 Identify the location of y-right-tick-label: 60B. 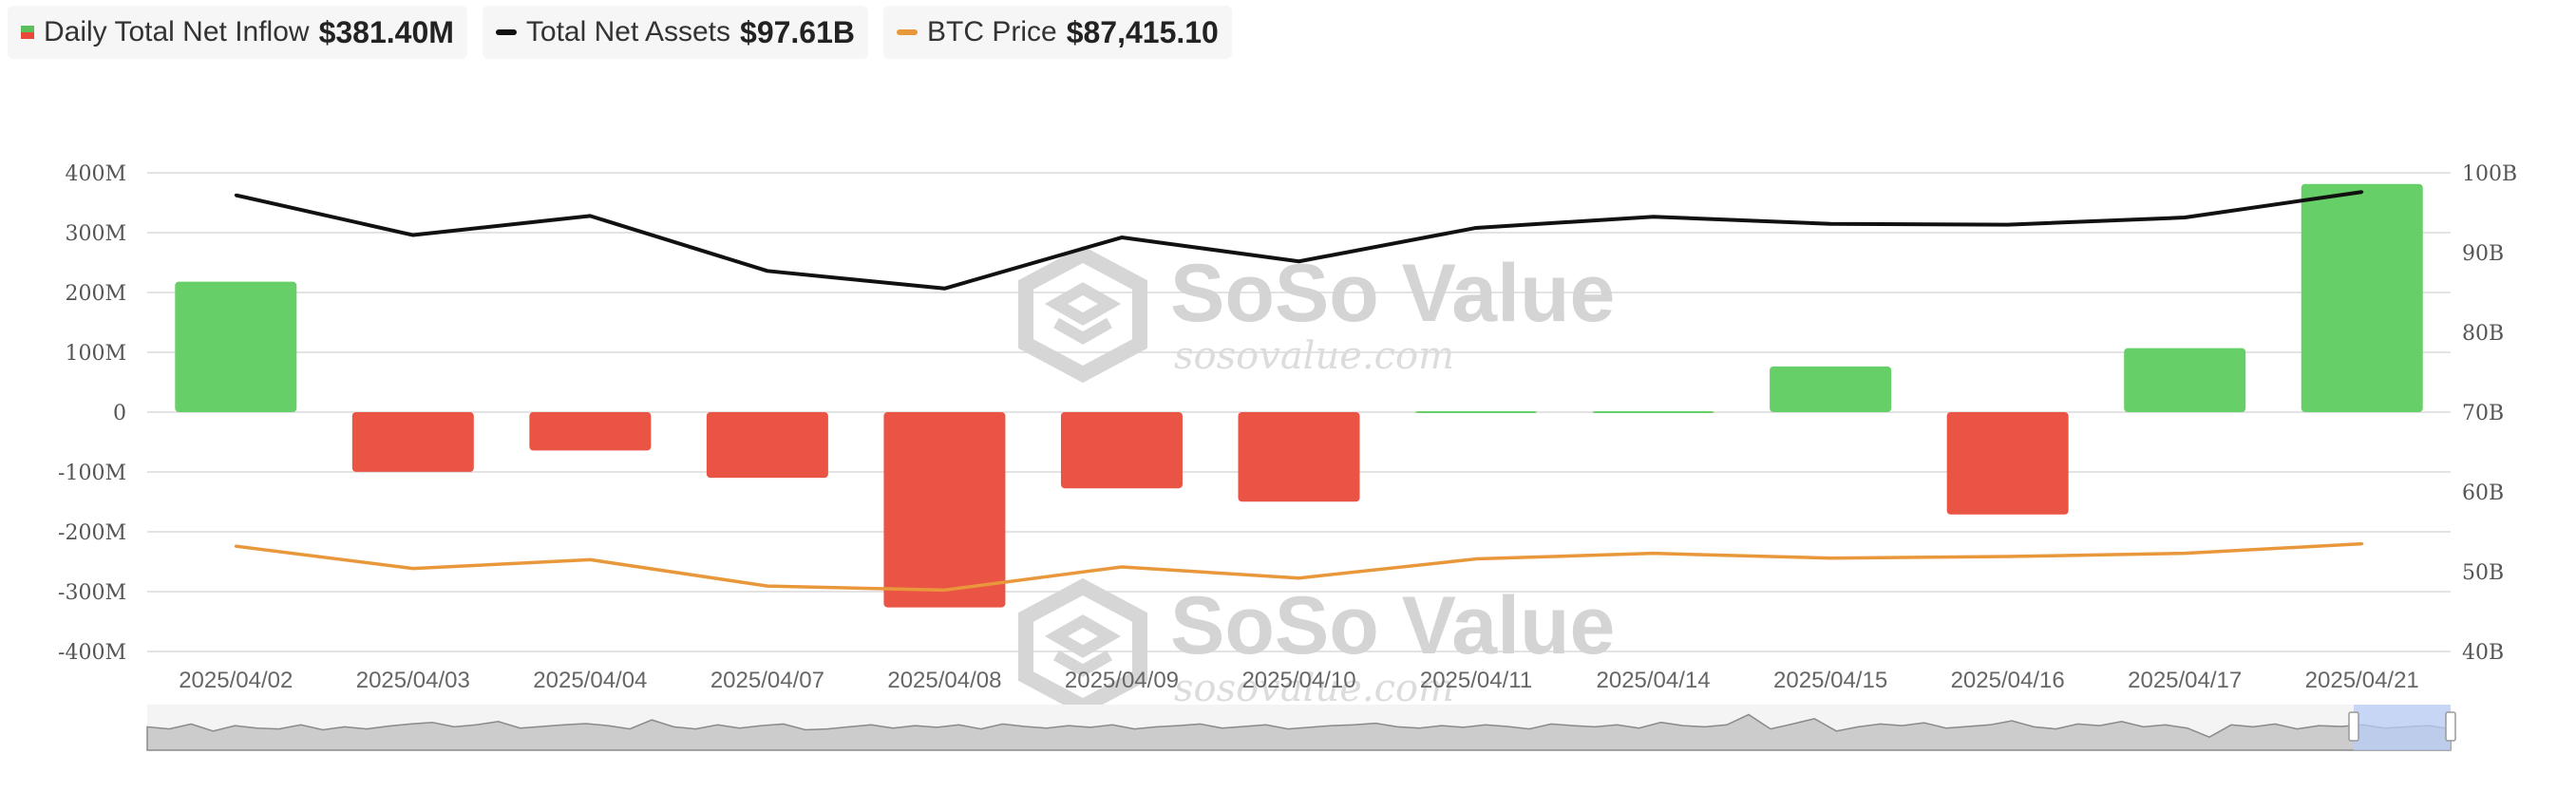
(2483, 493).